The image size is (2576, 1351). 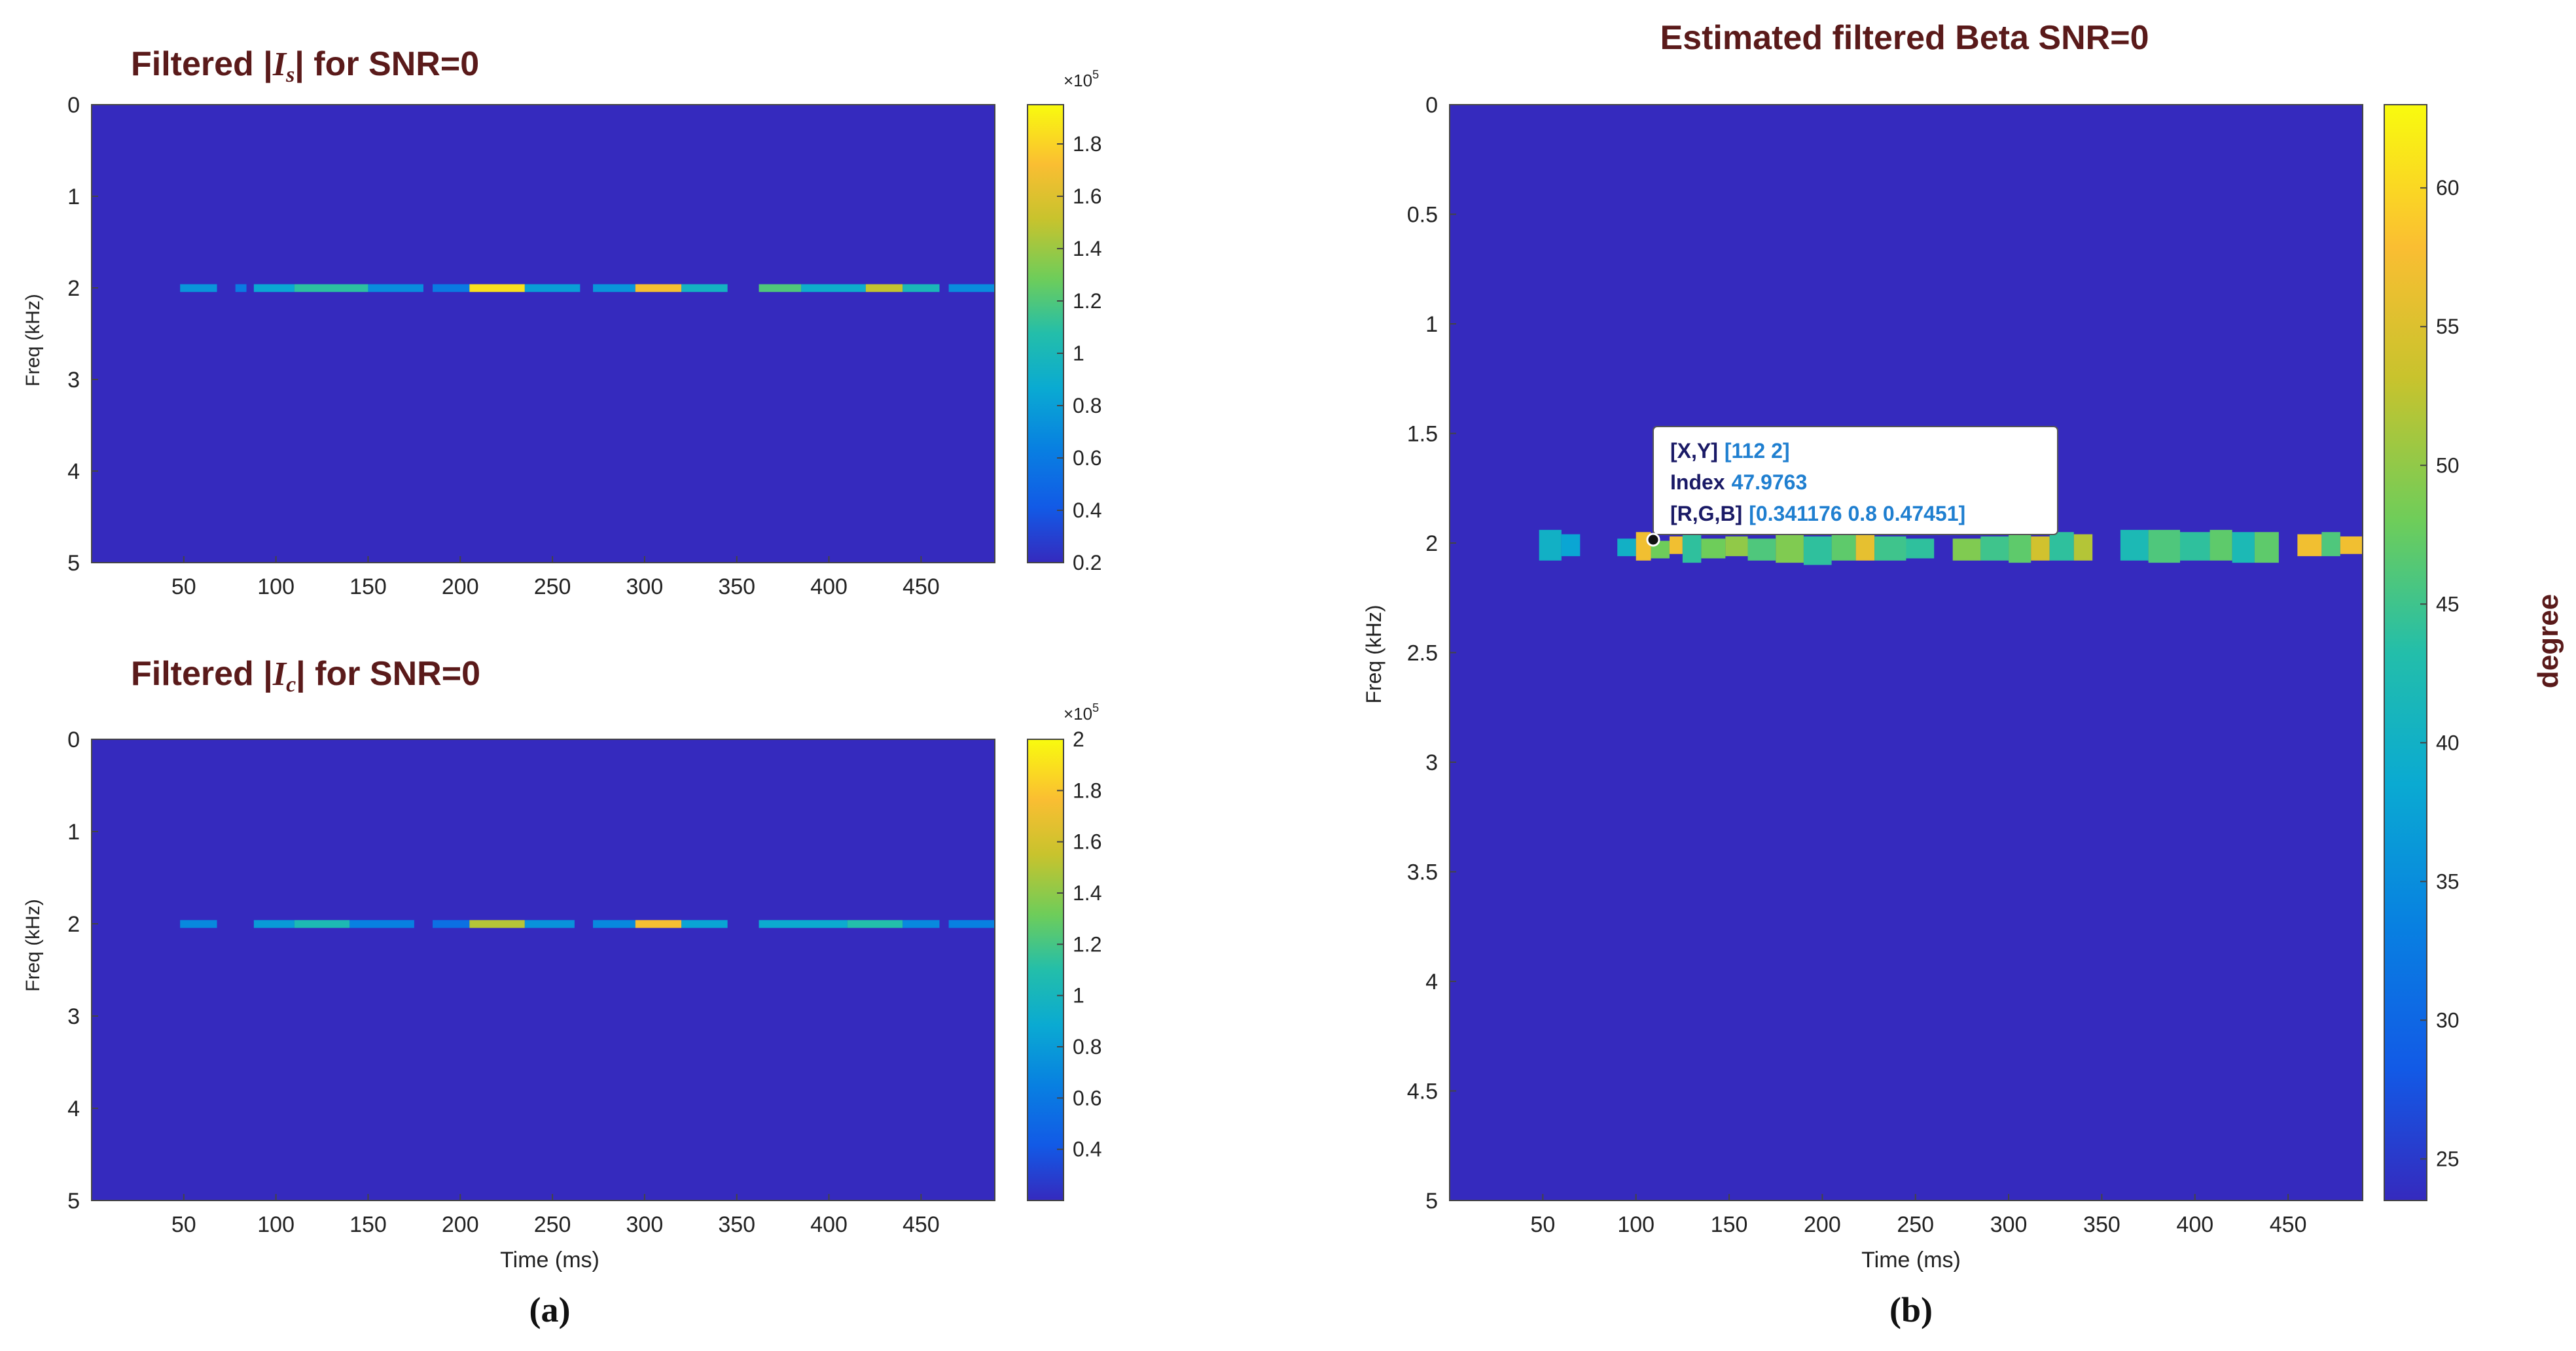 What do you see at coordinates (549, 1260) in the screenshot?
I see `panel-ic-xlabel: Time (ms)` at bounding box center [549, 1260].